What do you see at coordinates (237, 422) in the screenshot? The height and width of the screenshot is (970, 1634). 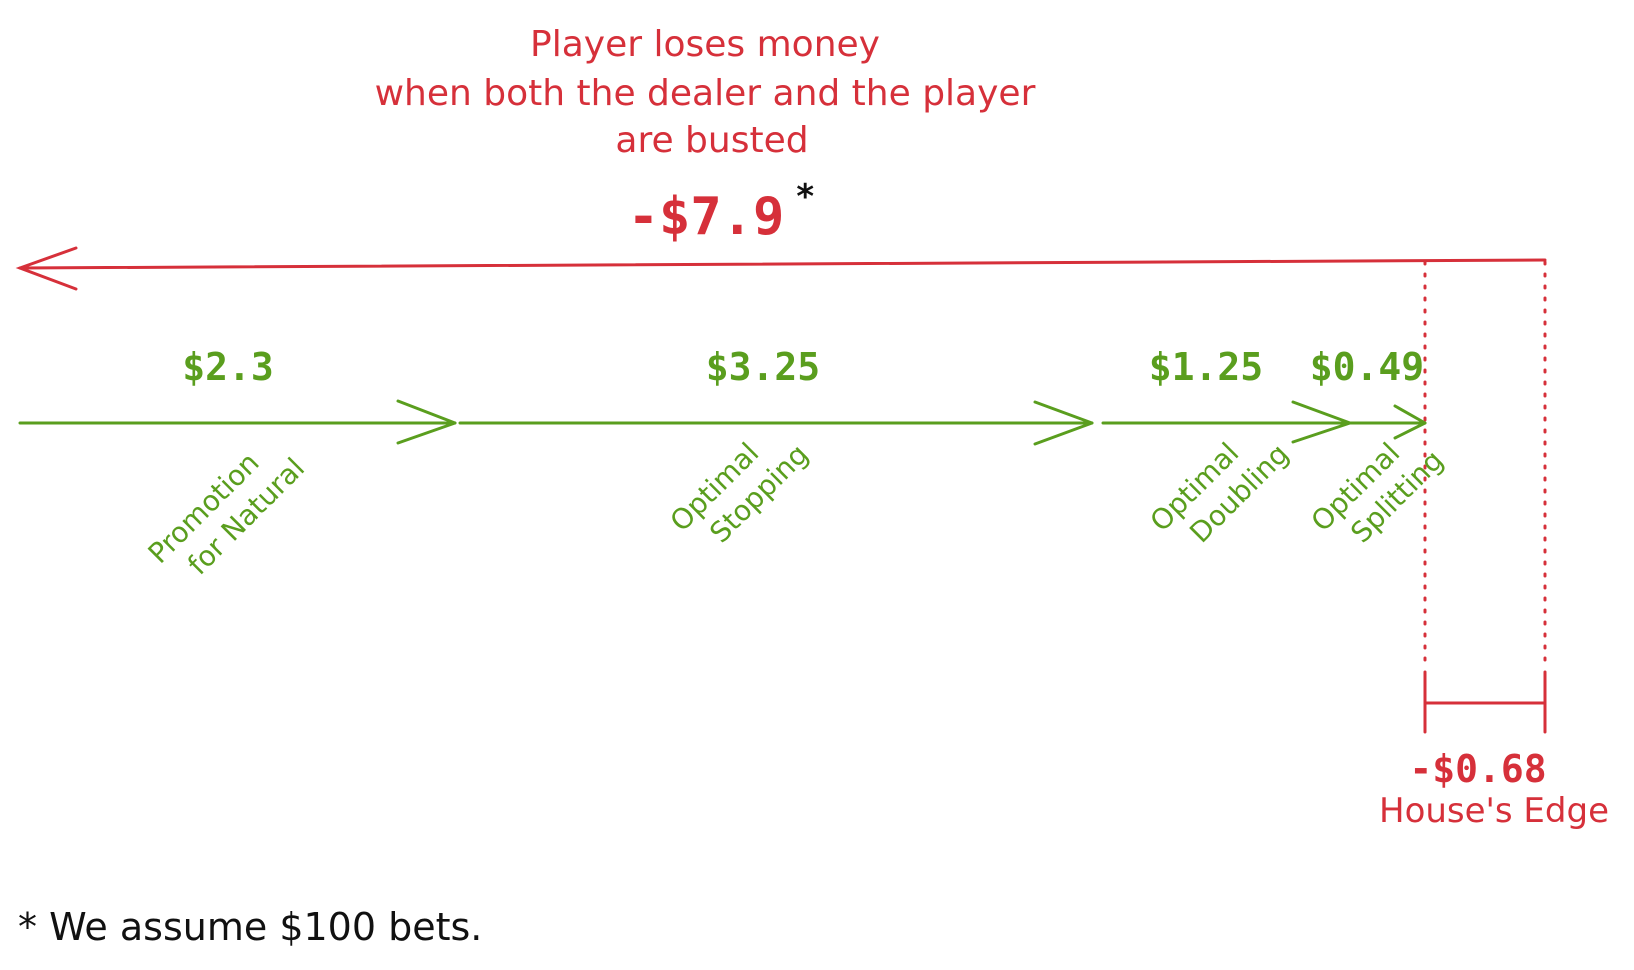 I see `gain-arrow-promotion` at bounding box center [237, 422].